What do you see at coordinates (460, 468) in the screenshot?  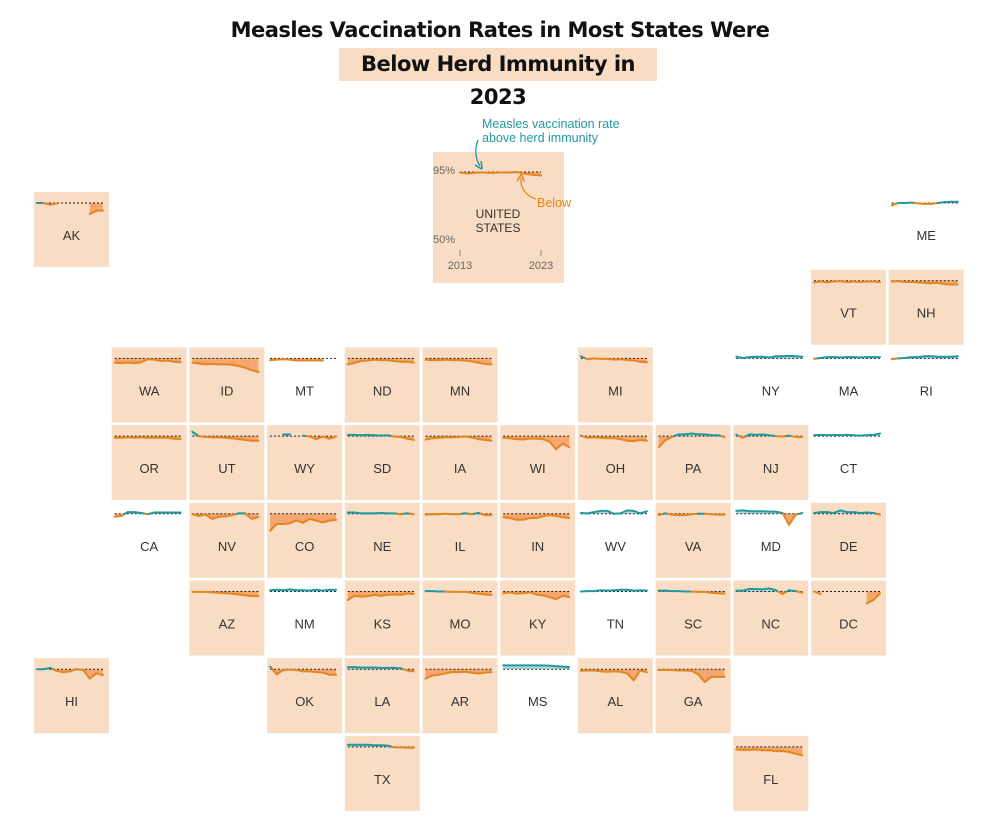 I see `state-label-ia: IA` at bounding box center [460, 468].